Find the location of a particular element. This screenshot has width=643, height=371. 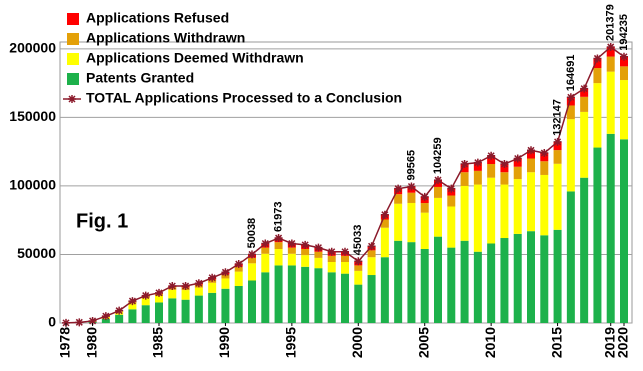

value-label: 132147 is located at coordinates (557, 117).